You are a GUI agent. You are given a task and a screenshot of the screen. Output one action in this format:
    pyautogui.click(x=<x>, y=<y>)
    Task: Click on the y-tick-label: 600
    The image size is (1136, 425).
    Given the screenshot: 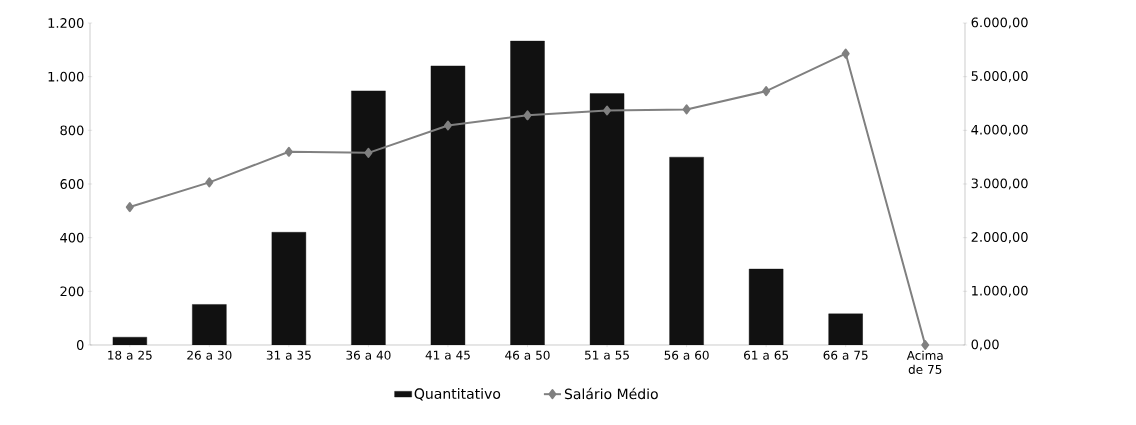 What is the action you would take?
    pyautogui.click(x=72, y=184)
    